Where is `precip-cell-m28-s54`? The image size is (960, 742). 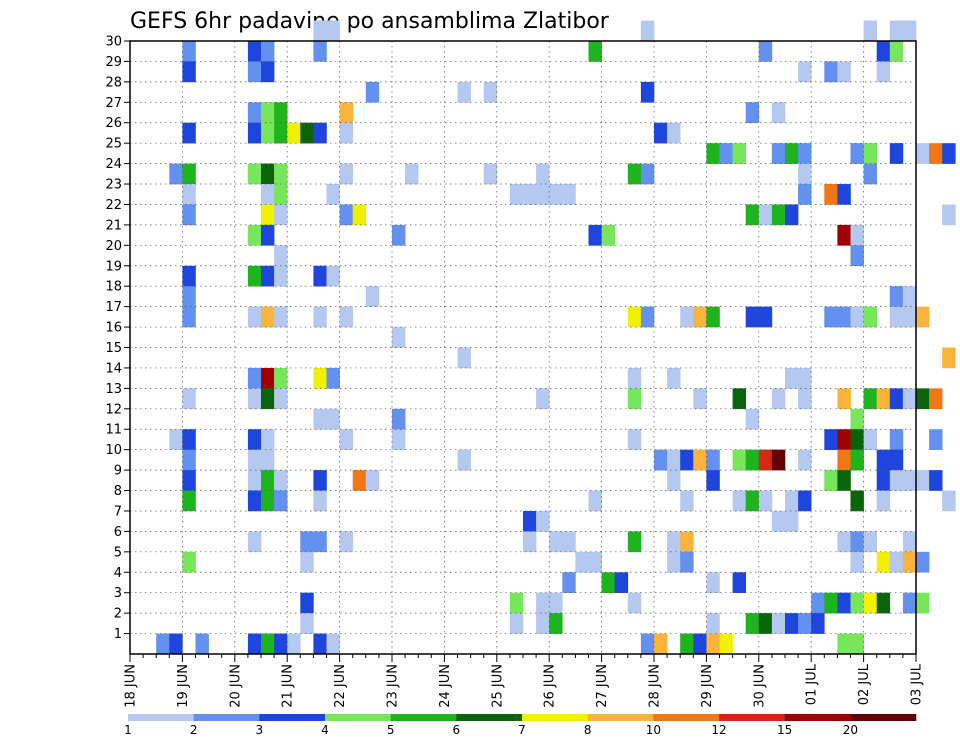
precip-cell-m28-s54 is located at coordinates (844, 72).